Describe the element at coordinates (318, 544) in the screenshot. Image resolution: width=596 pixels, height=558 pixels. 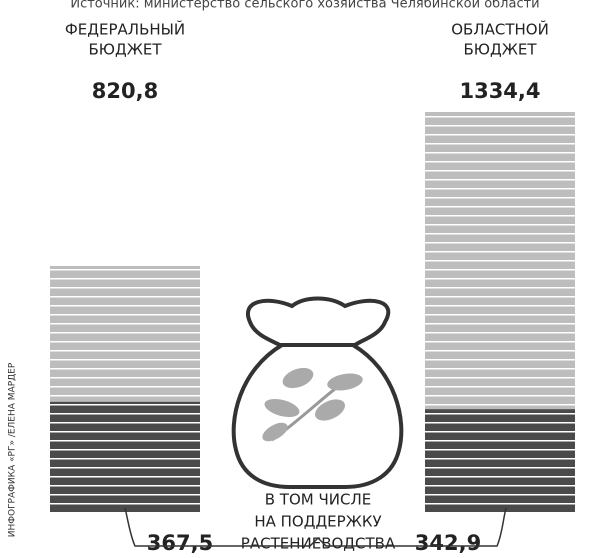
I see `annotation: РАСТЕНИЕВОДСТВА` at that location.